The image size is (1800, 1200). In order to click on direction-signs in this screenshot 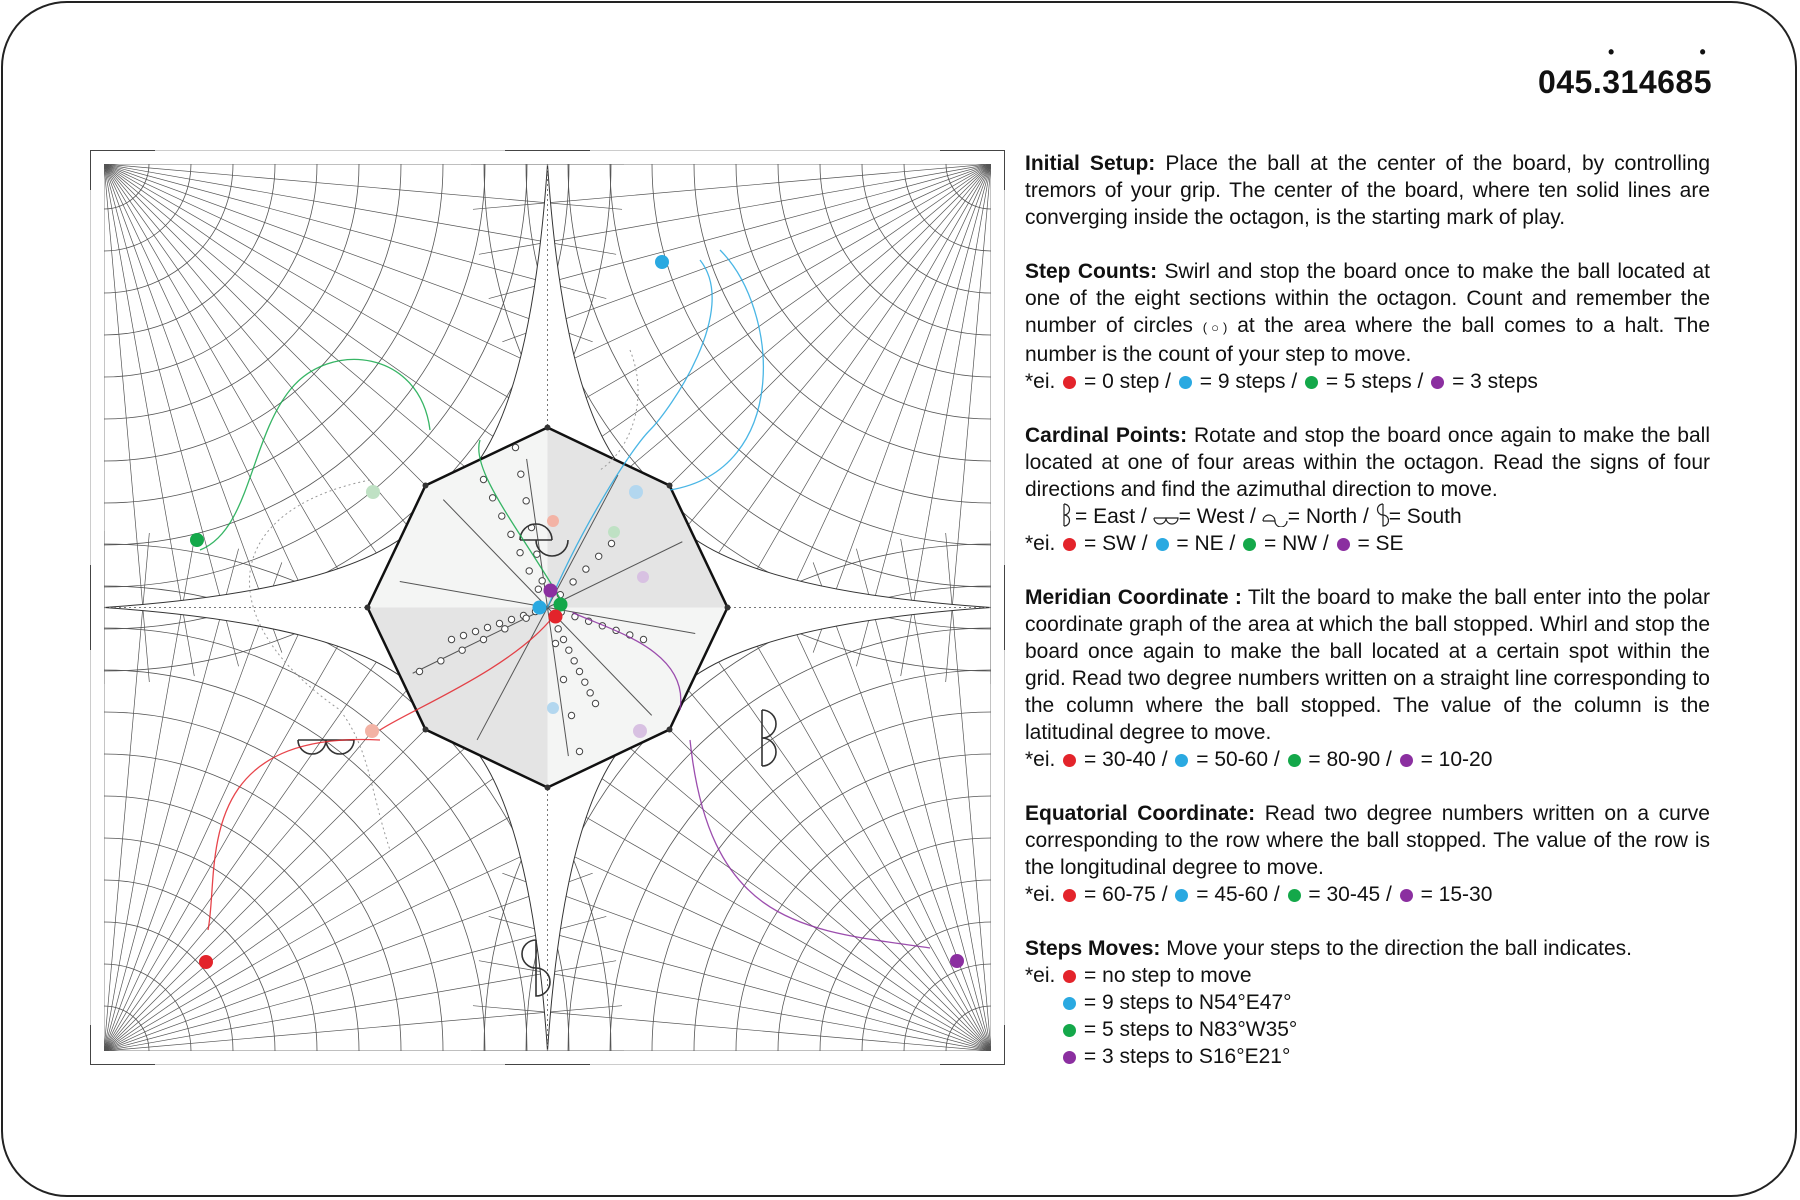, I will do `click(537, 760)`.